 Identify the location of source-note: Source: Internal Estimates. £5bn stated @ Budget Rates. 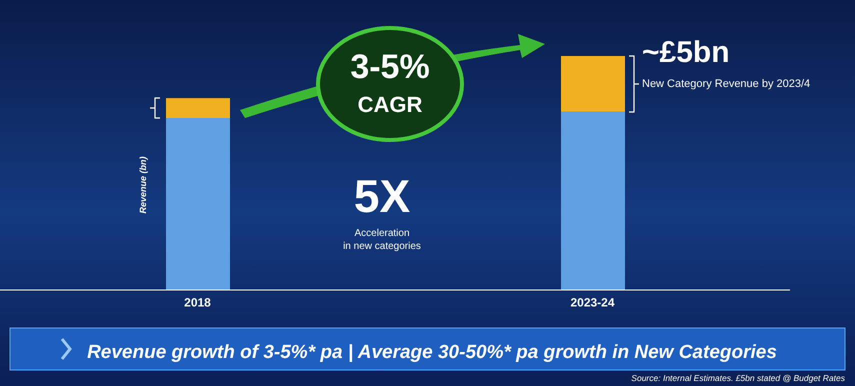
(738, 378).